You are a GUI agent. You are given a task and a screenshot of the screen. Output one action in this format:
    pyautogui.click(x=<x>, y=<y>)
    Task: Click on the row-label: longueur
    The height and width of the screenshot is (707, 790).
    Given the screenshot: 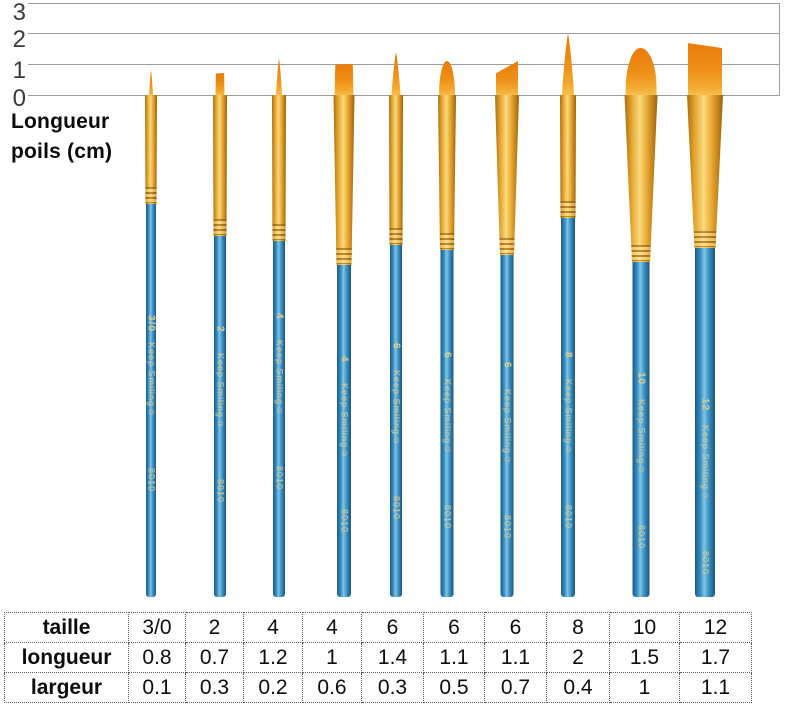 What is the action you would take?
    pyautogui.click(x=66, y=657)
    